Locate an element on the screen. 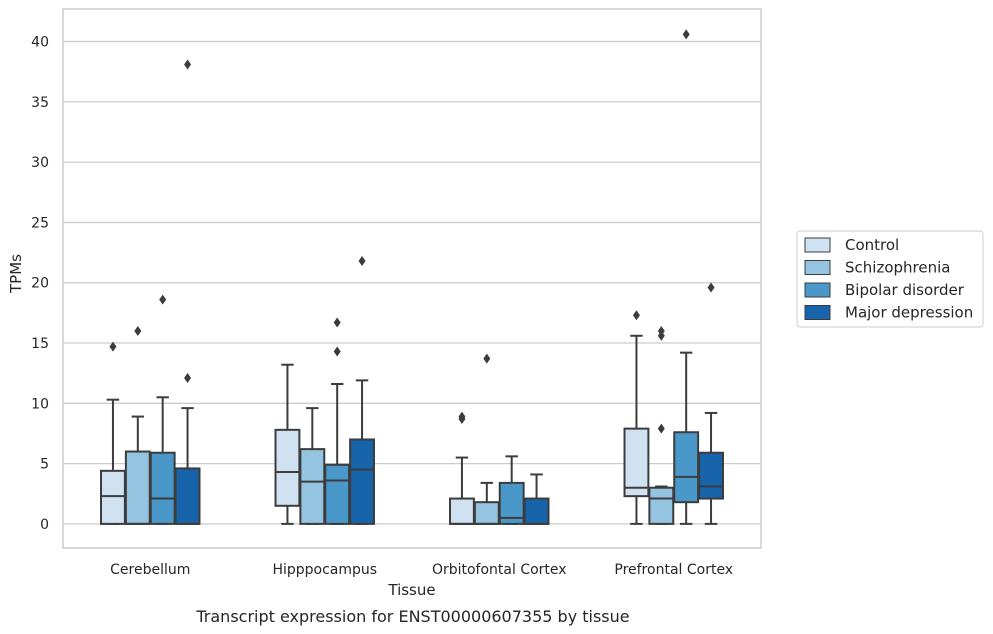 The height and width of the screenshot is (634, 993). x-tick-label: Cerebellum is located at coordinates (150, 570).